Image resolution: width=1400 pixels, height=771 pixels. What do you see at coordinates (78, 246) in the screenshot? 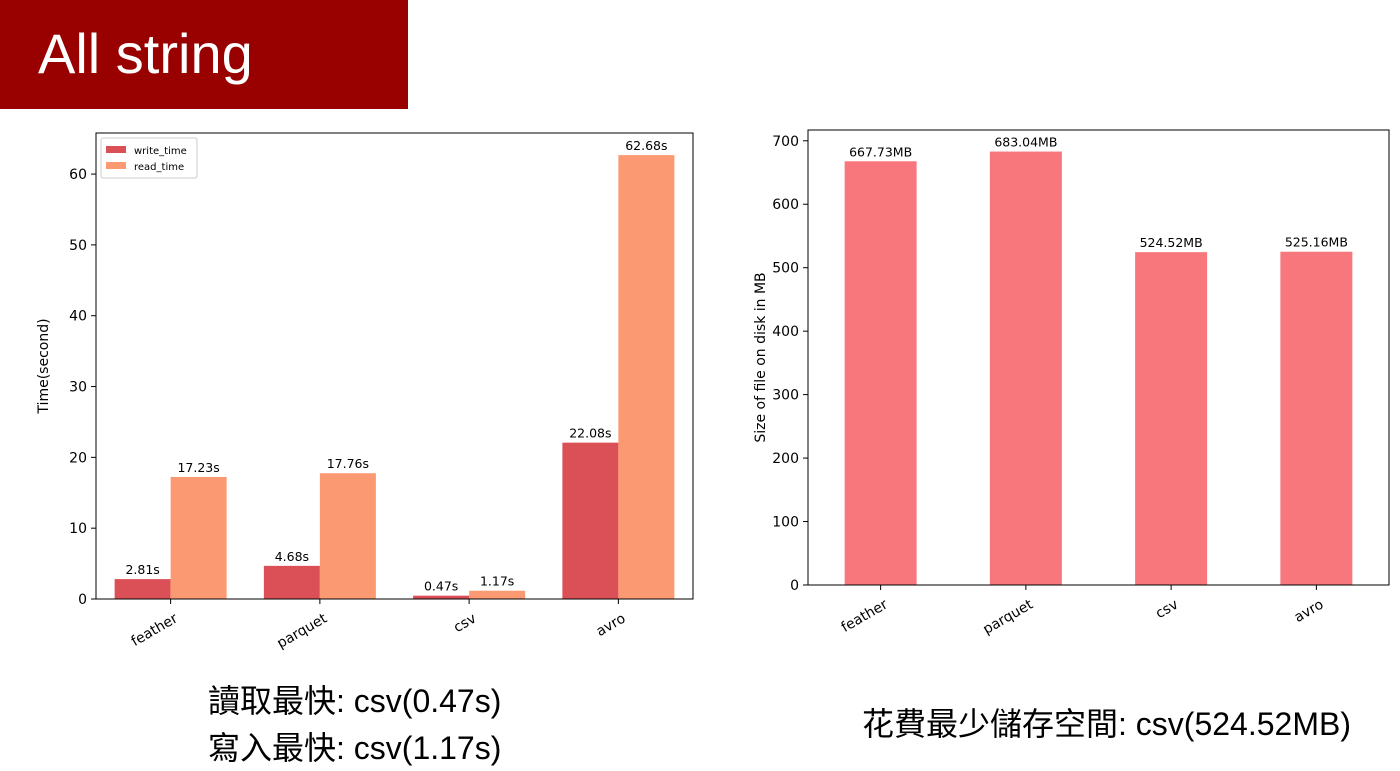
I see `time-ytick-label: 50` at bounding box center [78, 246].